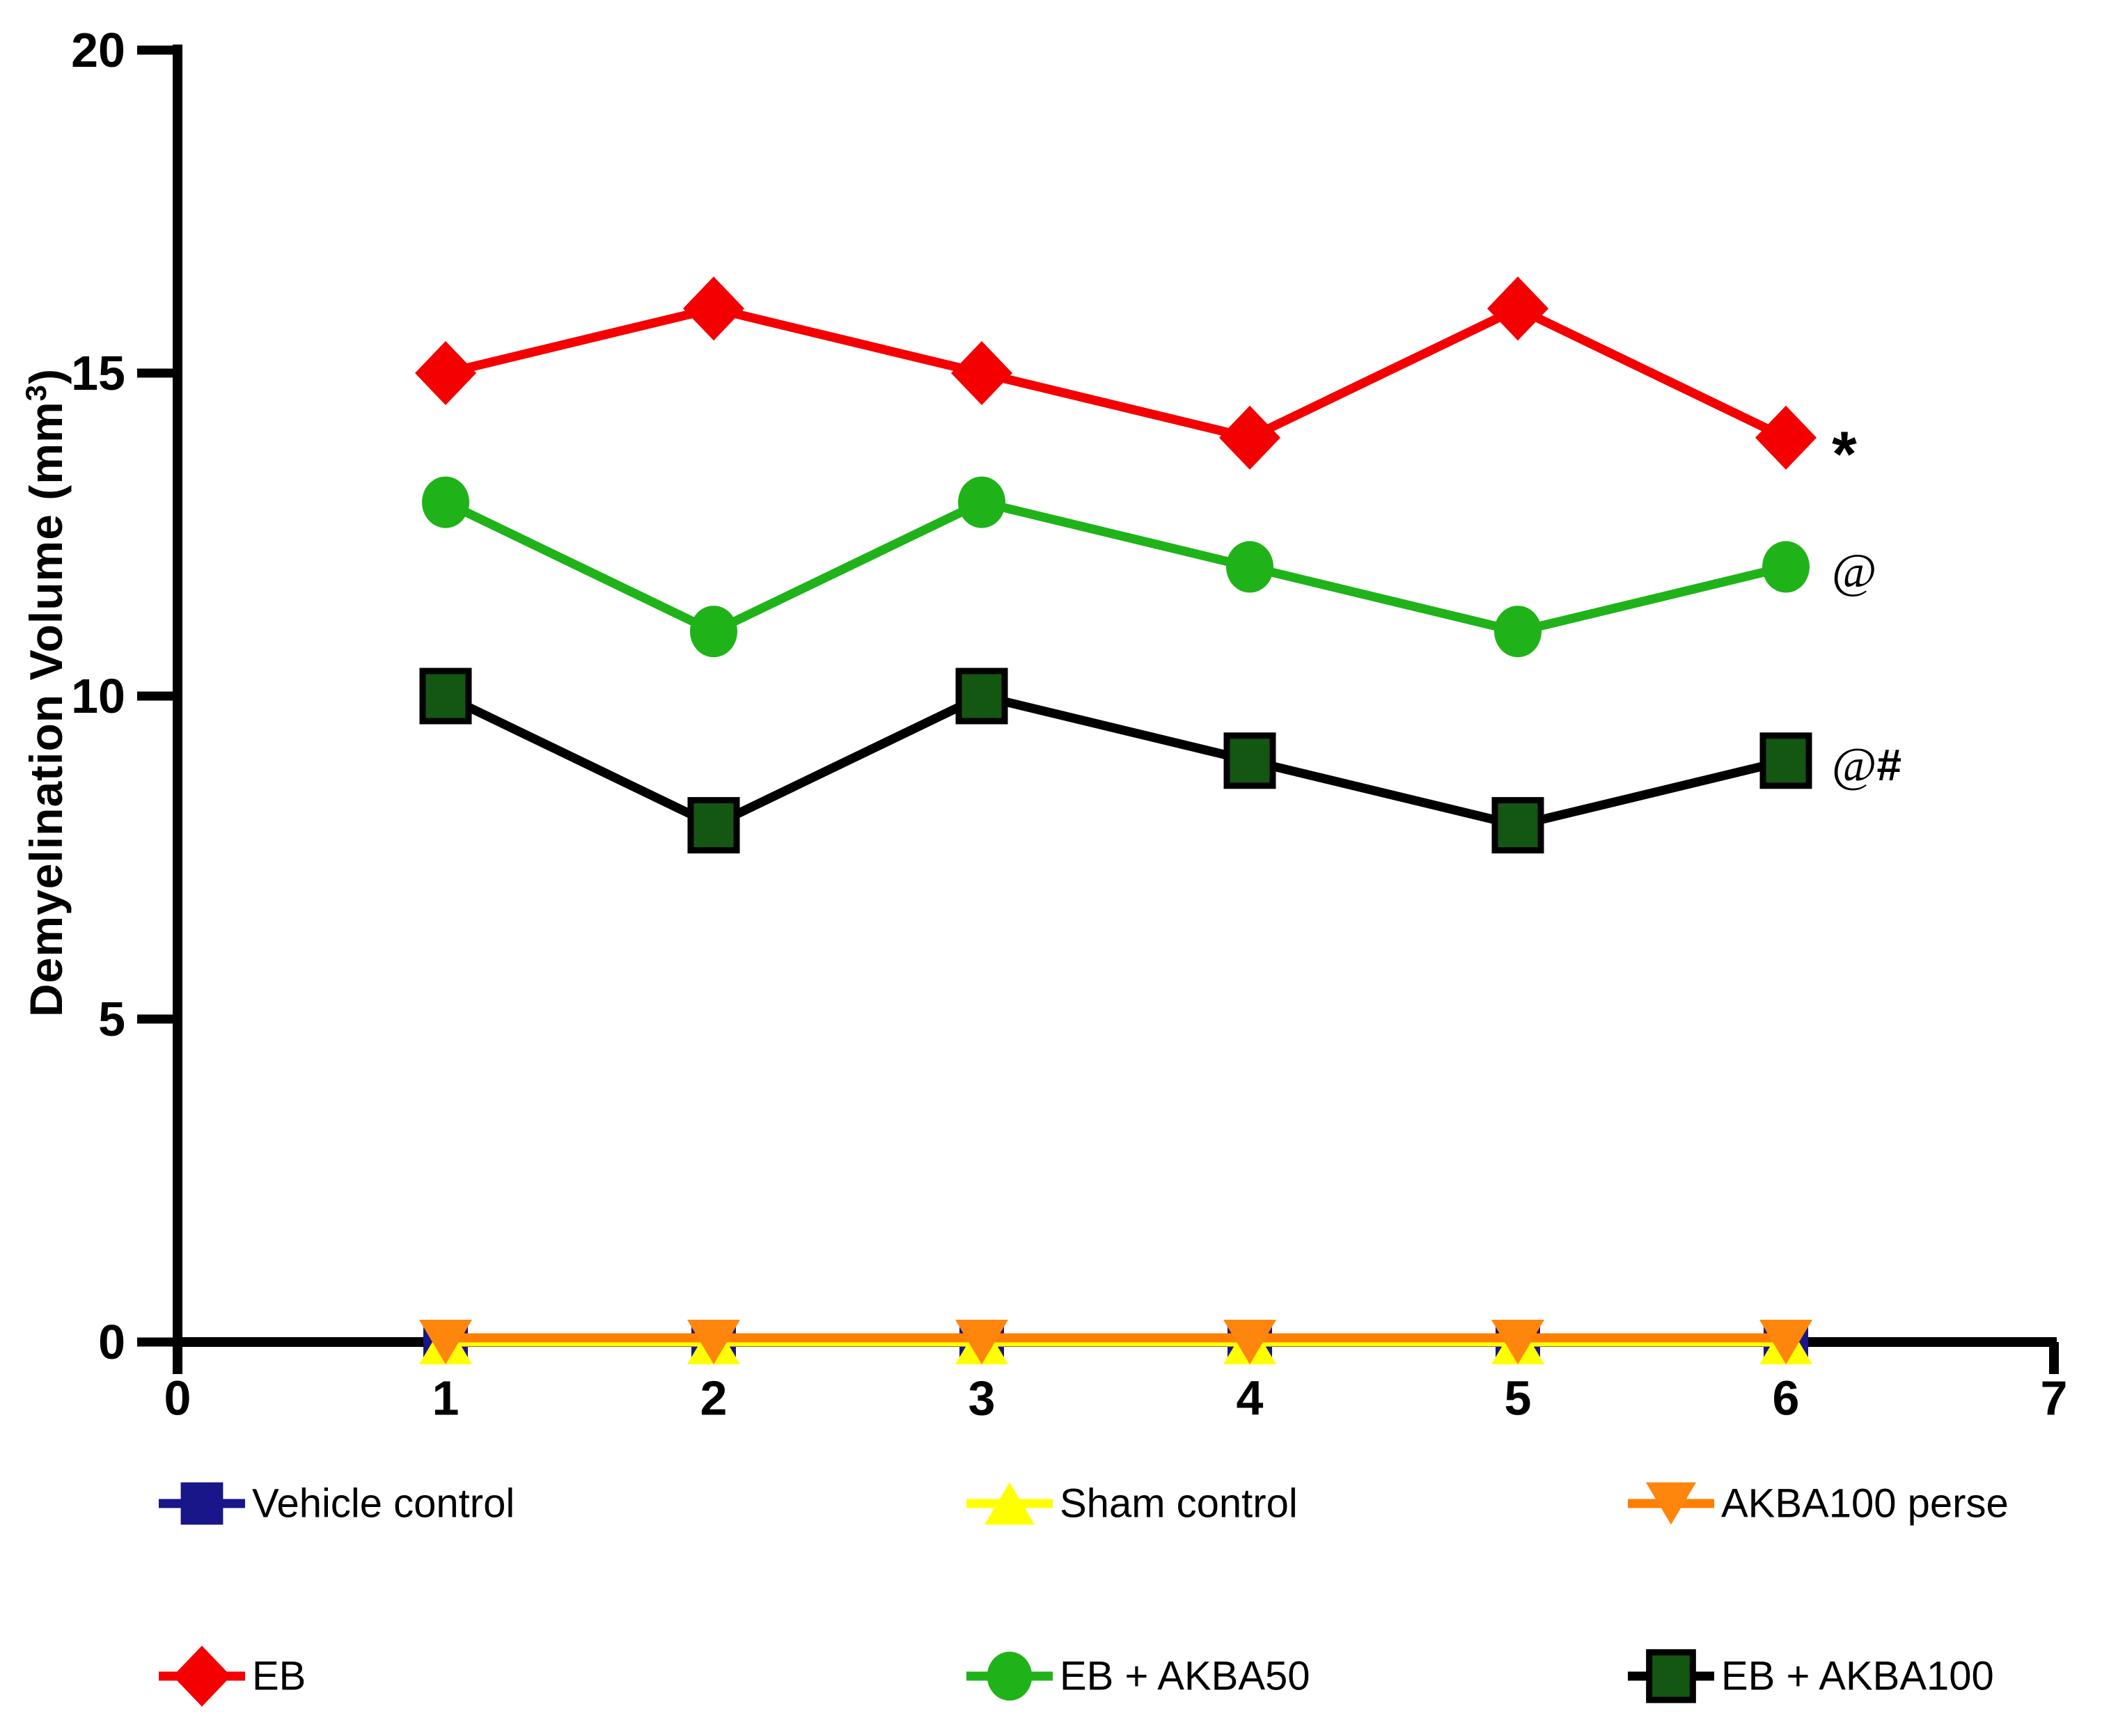 This screenshot has height=1736, width=2102. I want to click on y-tick-label-0: 0, so click(111, 1342).